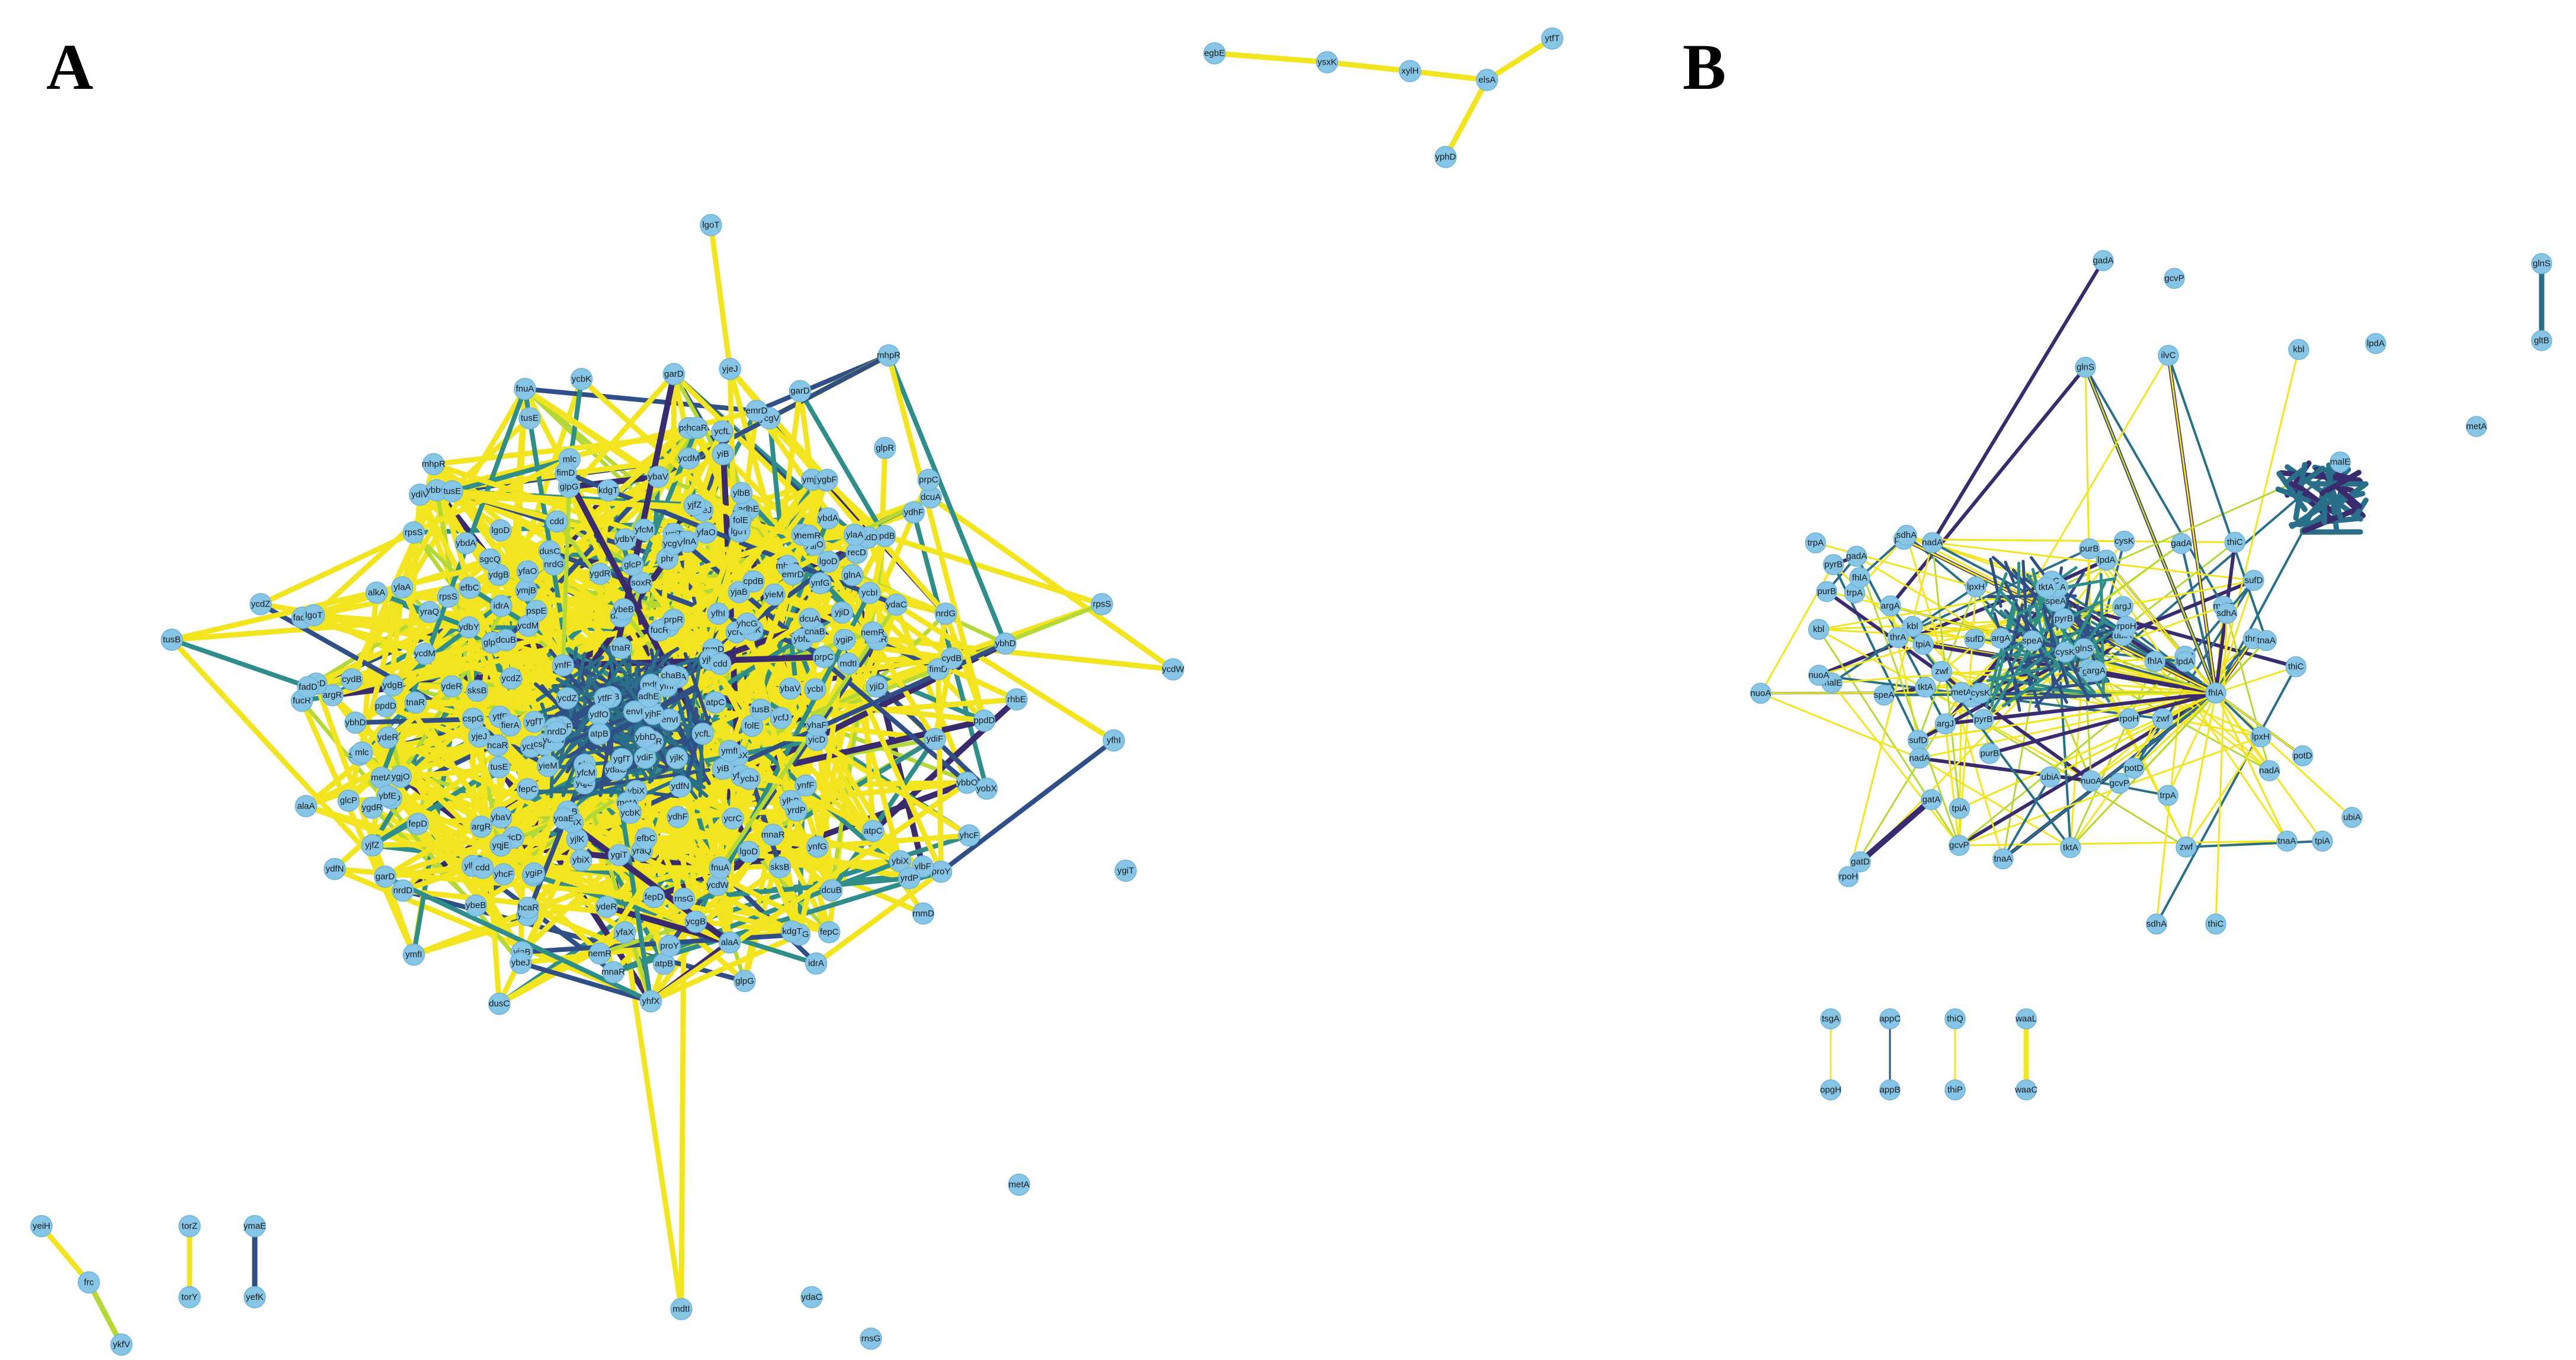 Image resolution: width=2576 pixels, height=1360 pixels. What do you see at coordinates (89, 1282) in the screenshot?
I see `node: frc` at bounding box center [89, 1282].